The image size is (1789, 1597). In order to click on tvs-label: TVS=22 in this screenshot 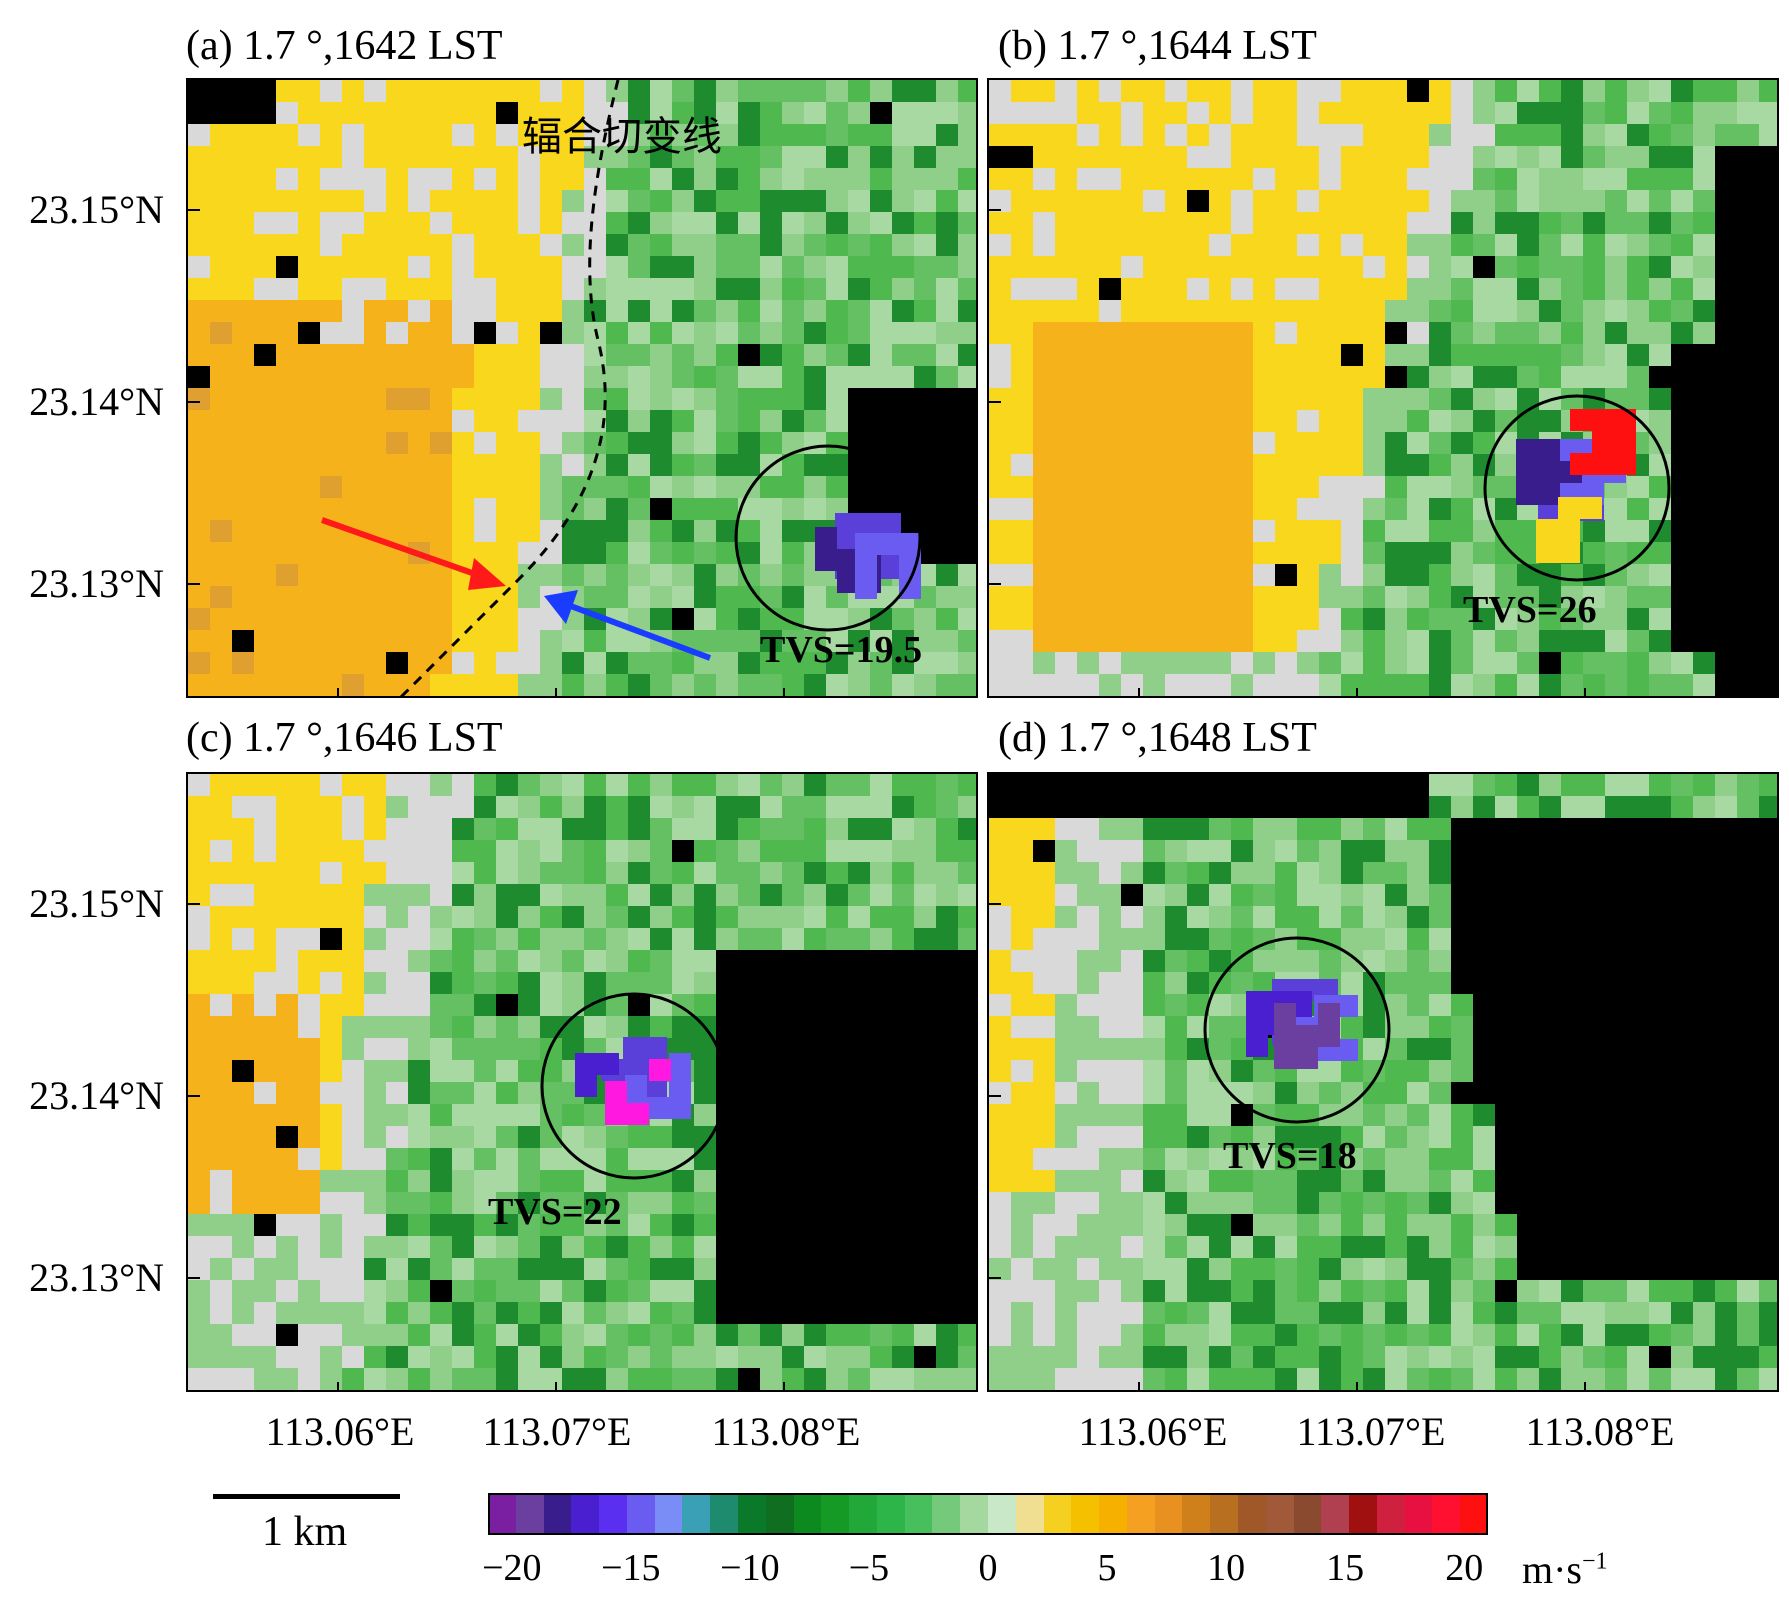, I will do `click(555, 1212)`.